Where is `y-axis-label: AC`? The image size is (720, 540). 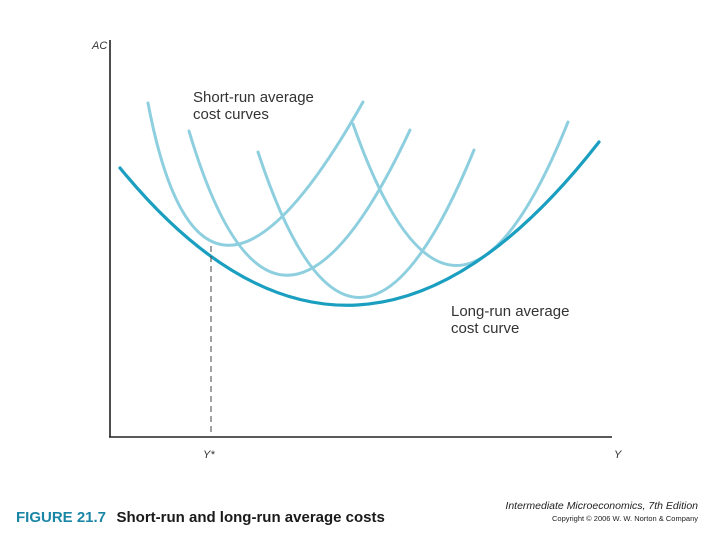
y-axis-label: AC is located at coordinates (99, 46).